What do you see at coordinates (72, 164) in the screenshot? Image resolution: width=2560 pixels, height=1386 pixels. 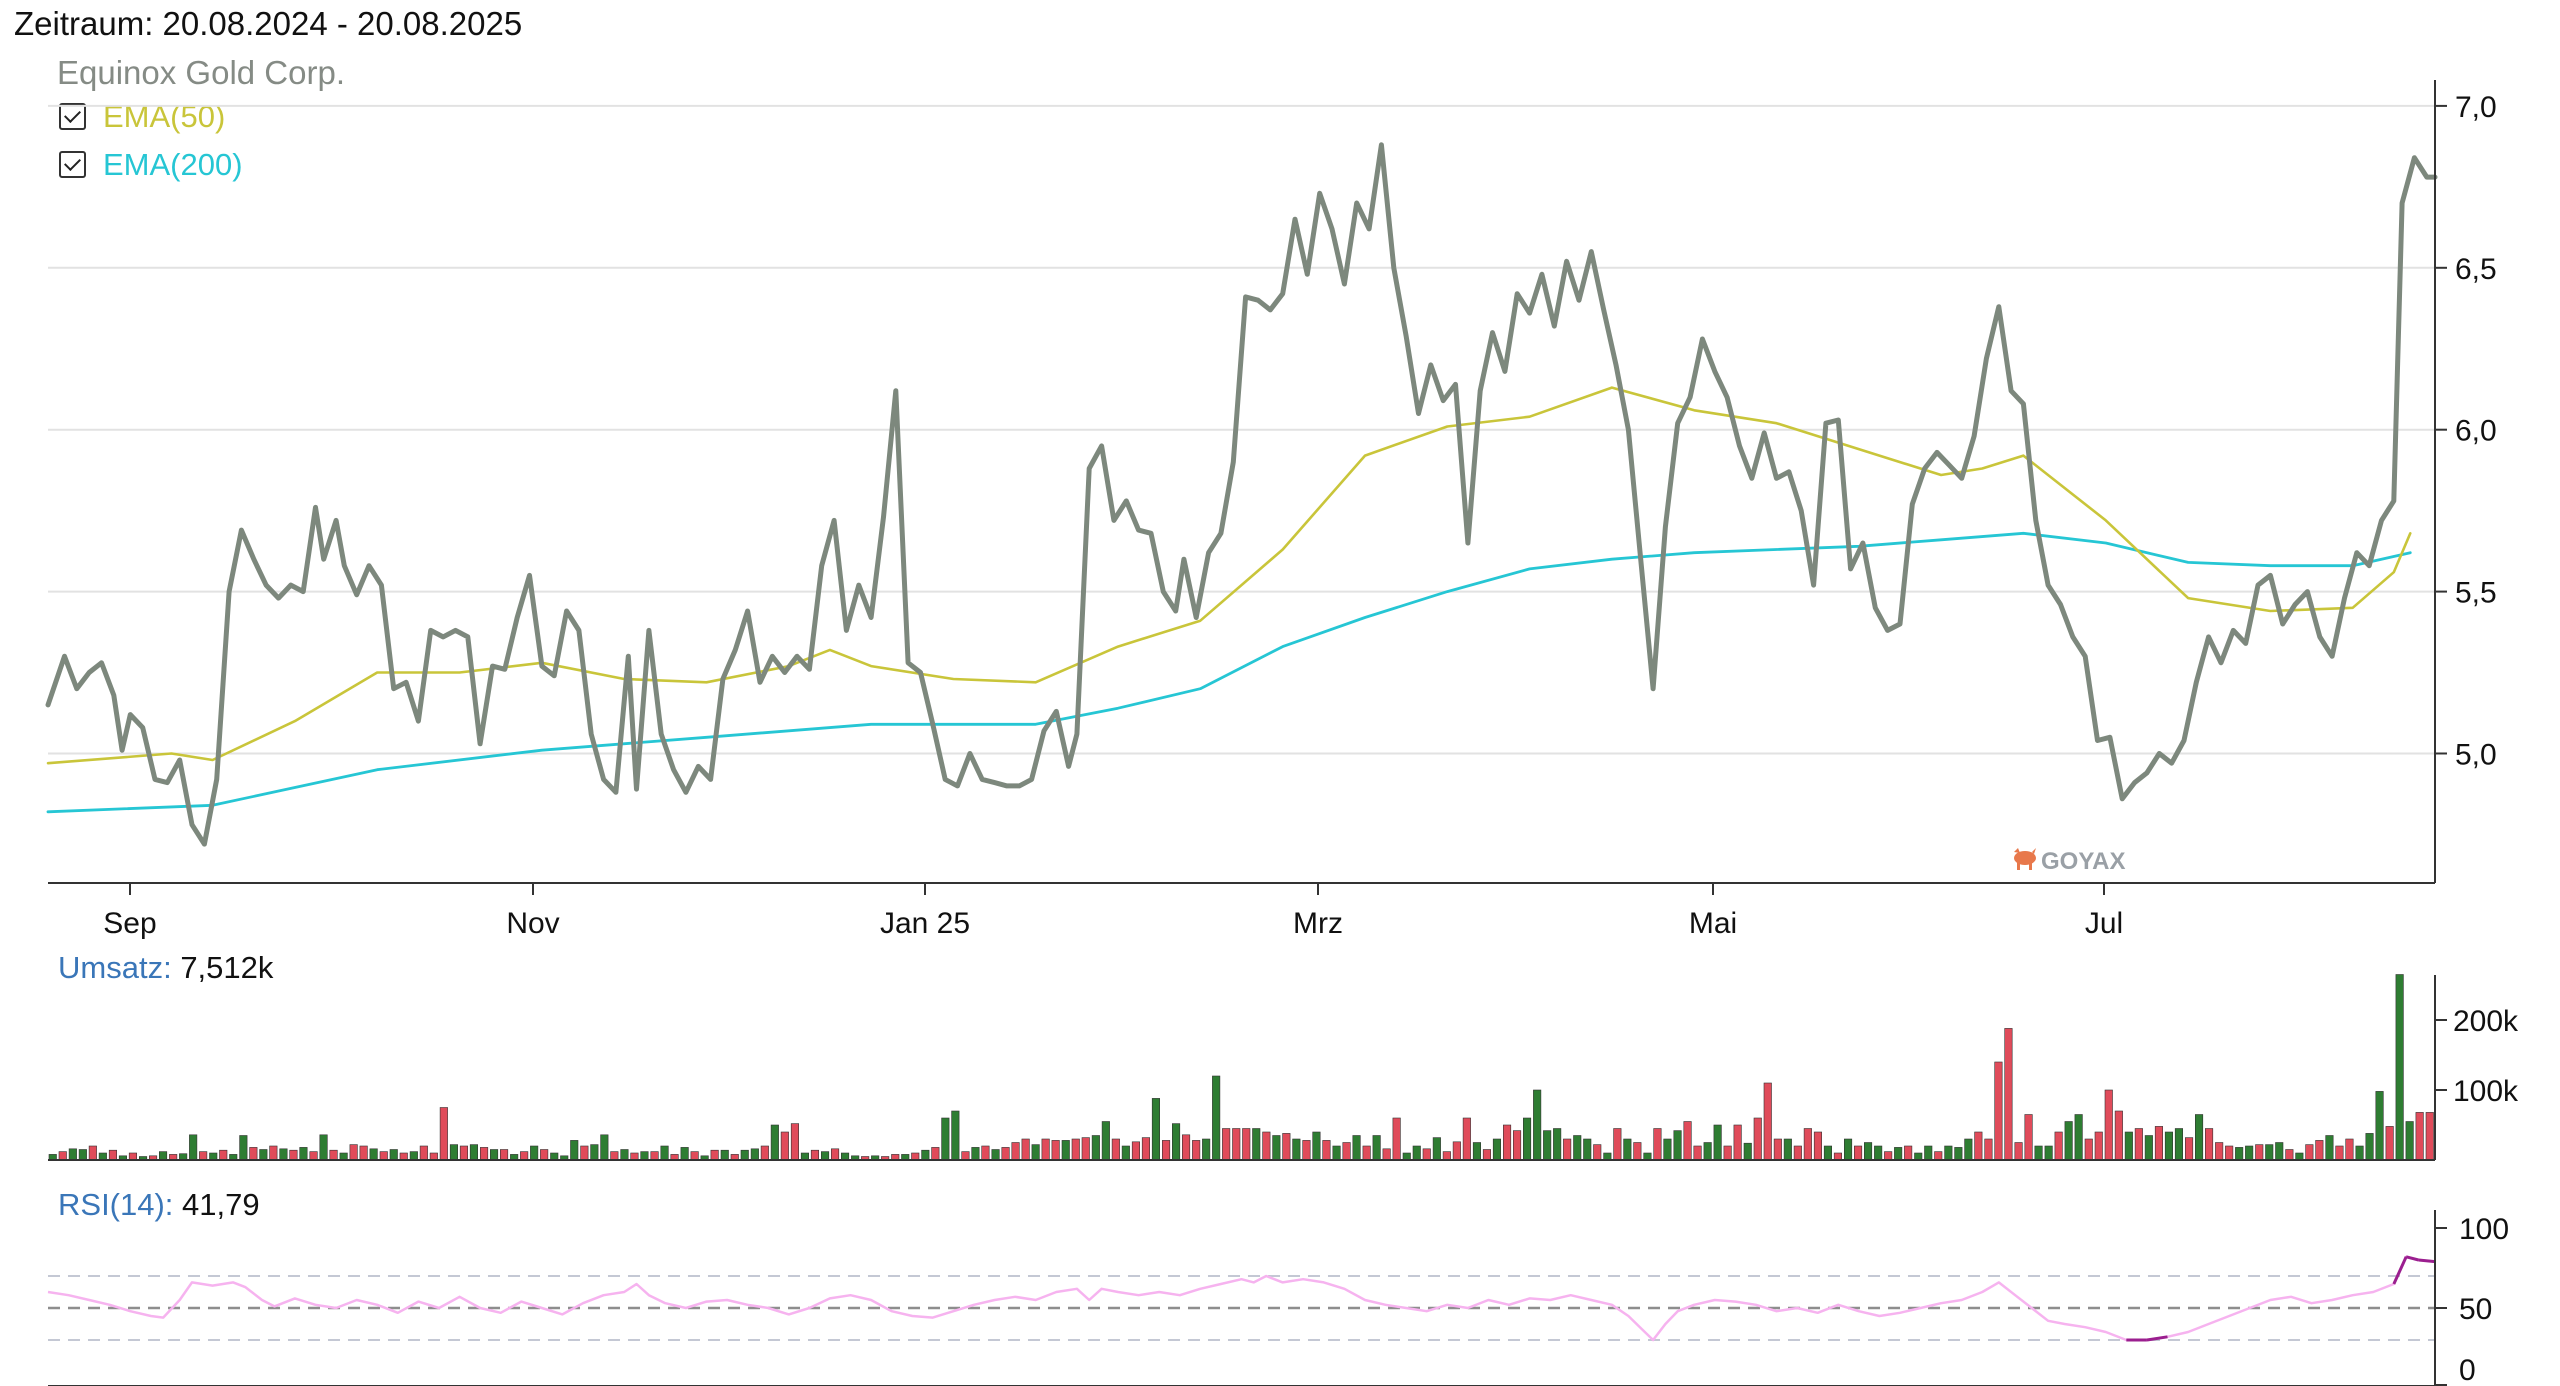 I see `ema200-checkbox` at bounding box center [72, 164].